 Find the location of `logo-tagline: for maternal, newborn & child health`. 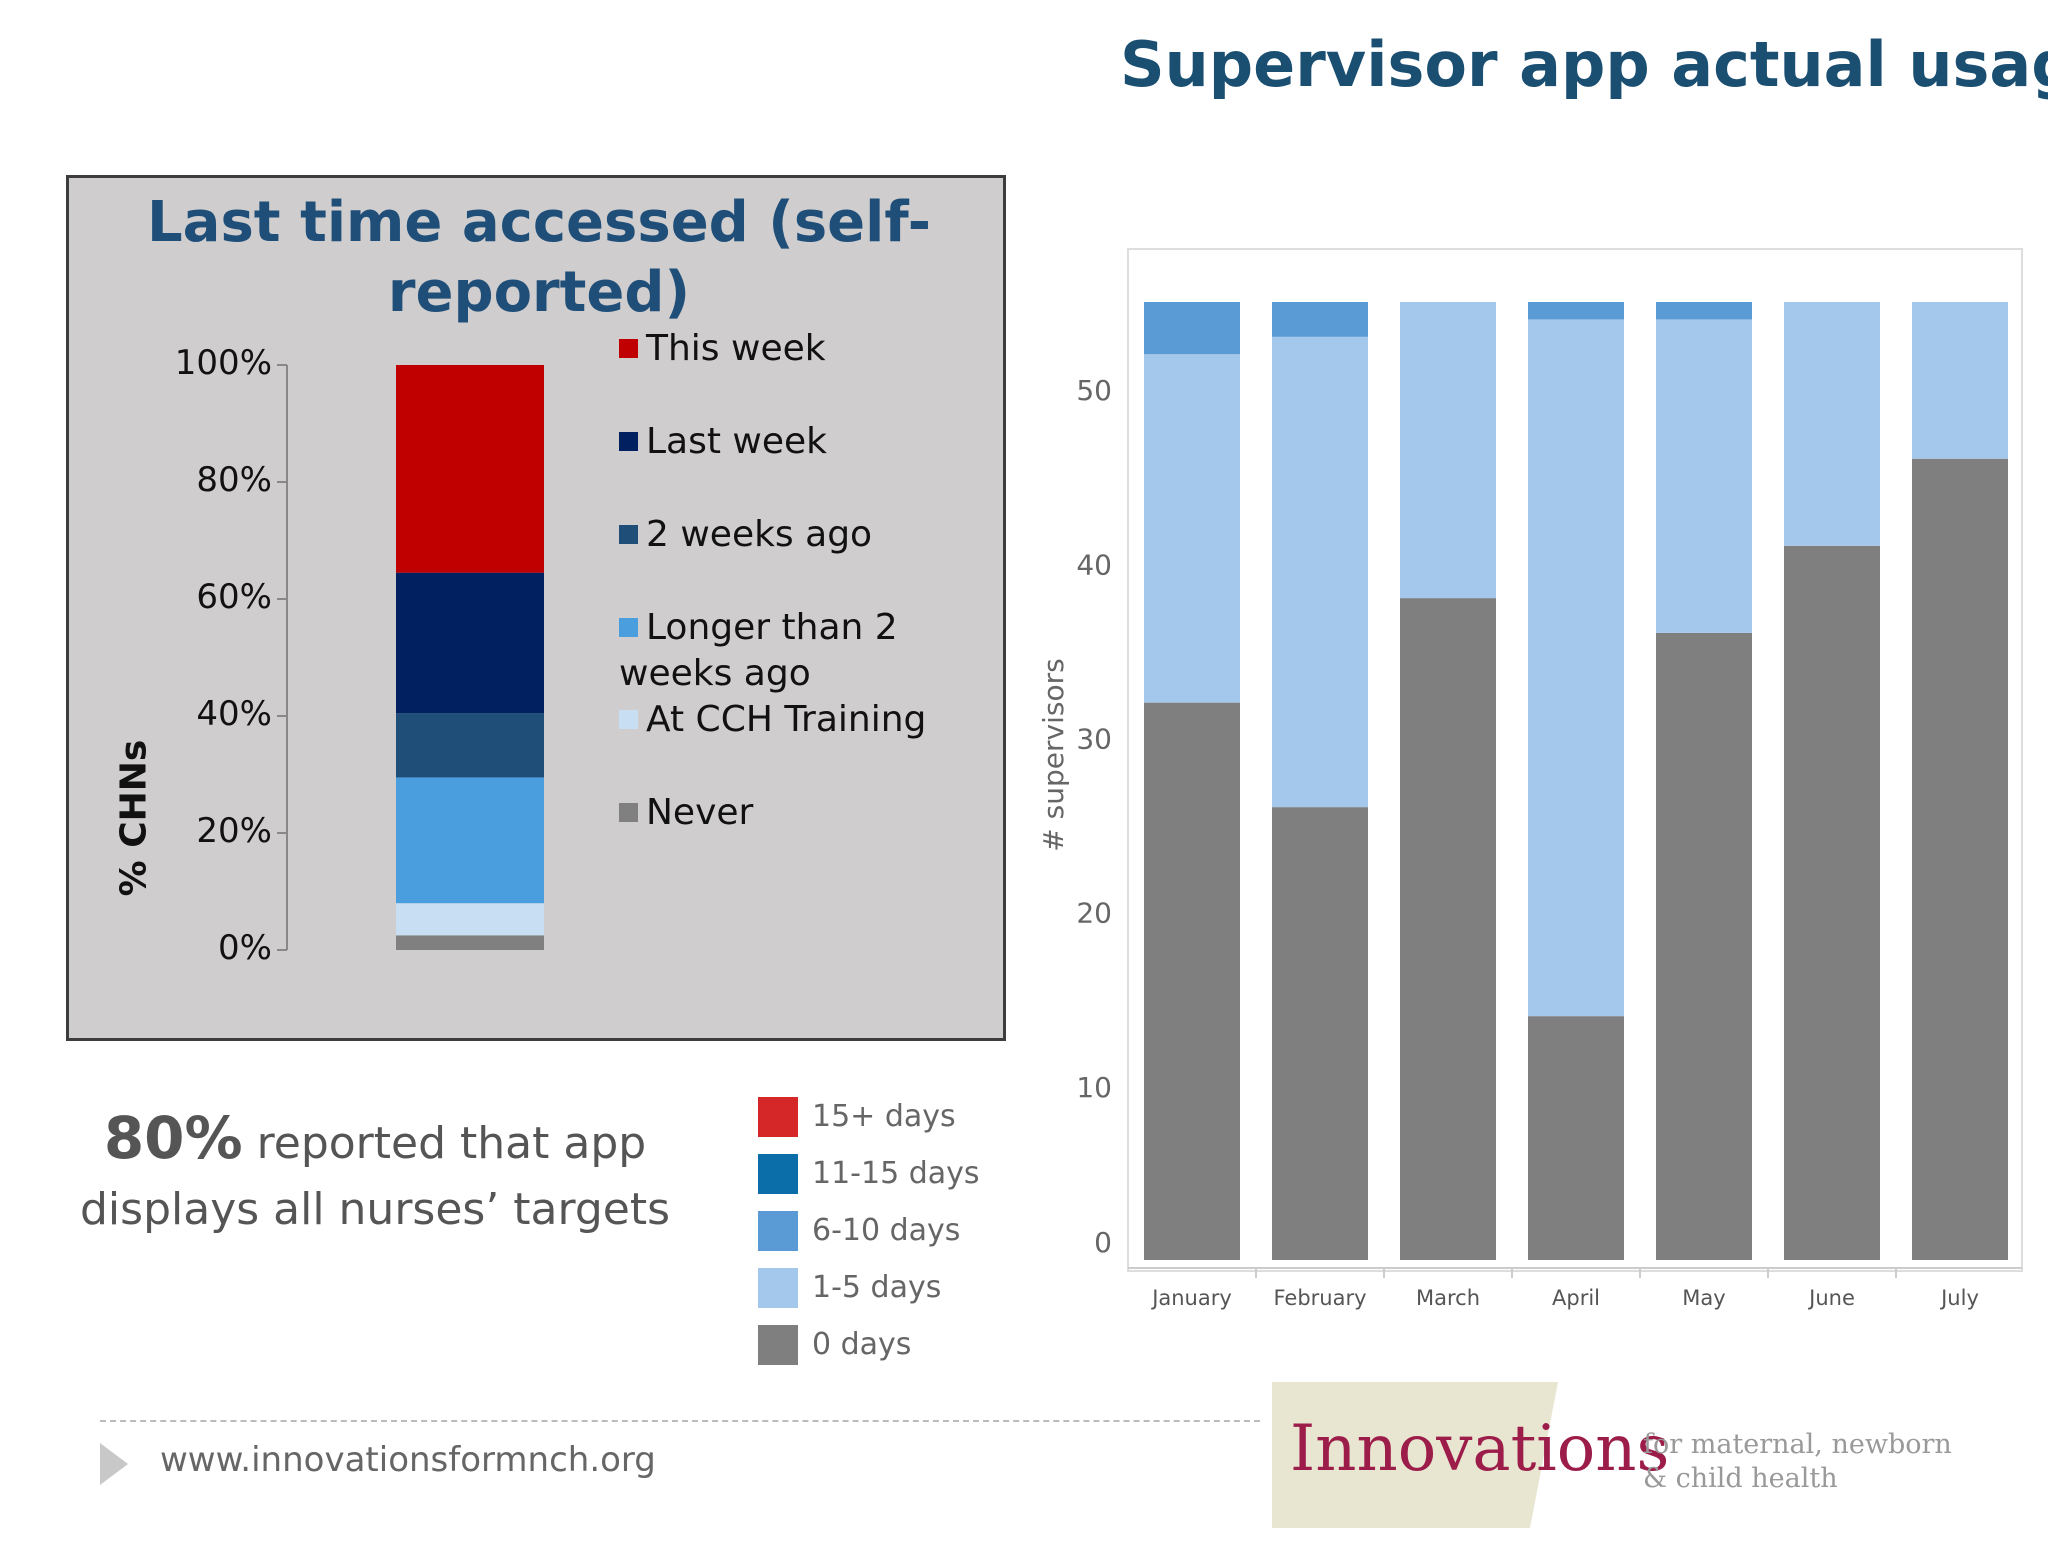

logo-tagline: for maternal, newborn & child health is located at coordinates (1797, 1461).